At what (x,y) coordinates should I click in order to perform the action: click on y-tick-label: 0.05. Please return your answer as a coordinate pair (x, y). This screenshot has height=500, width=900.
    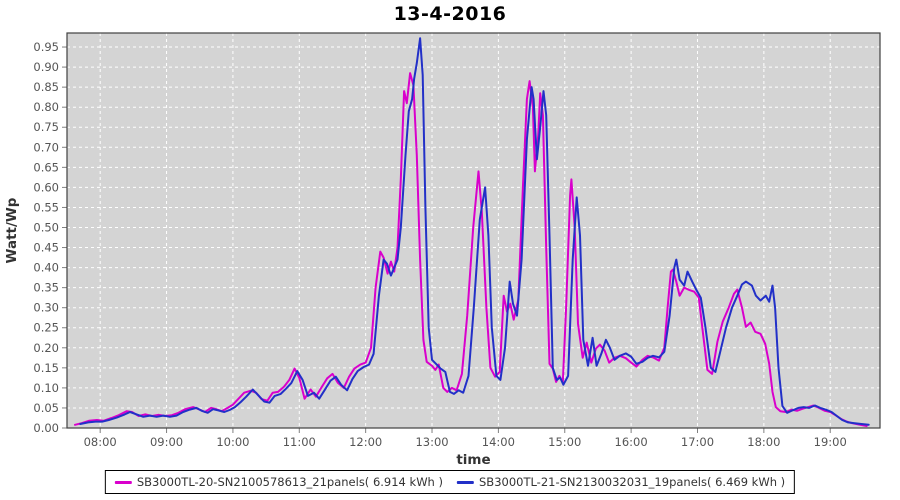
    Looking at the image, I should click on (46, 408).